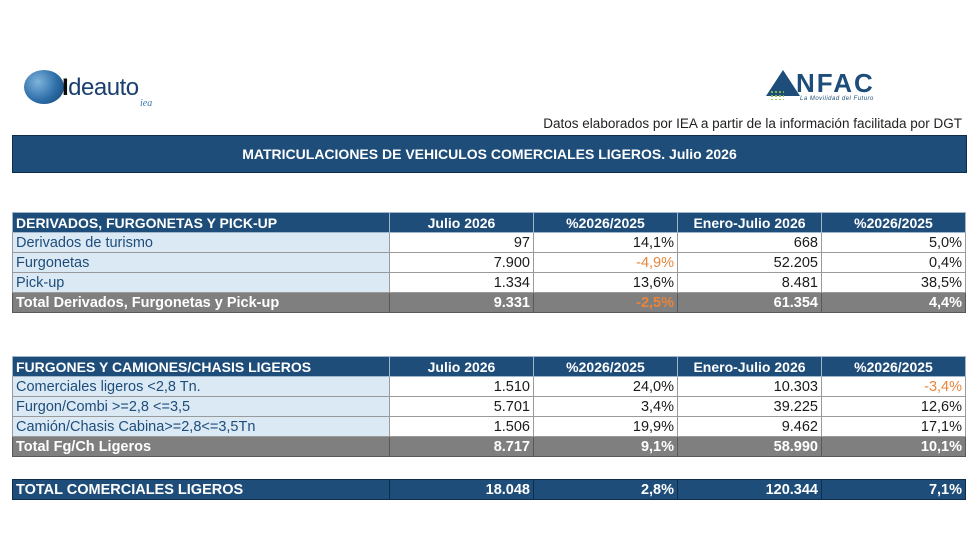 The width and height of the screenshot is (980, 560). I want to click on cell-month: 7.900, so click(461, 262).